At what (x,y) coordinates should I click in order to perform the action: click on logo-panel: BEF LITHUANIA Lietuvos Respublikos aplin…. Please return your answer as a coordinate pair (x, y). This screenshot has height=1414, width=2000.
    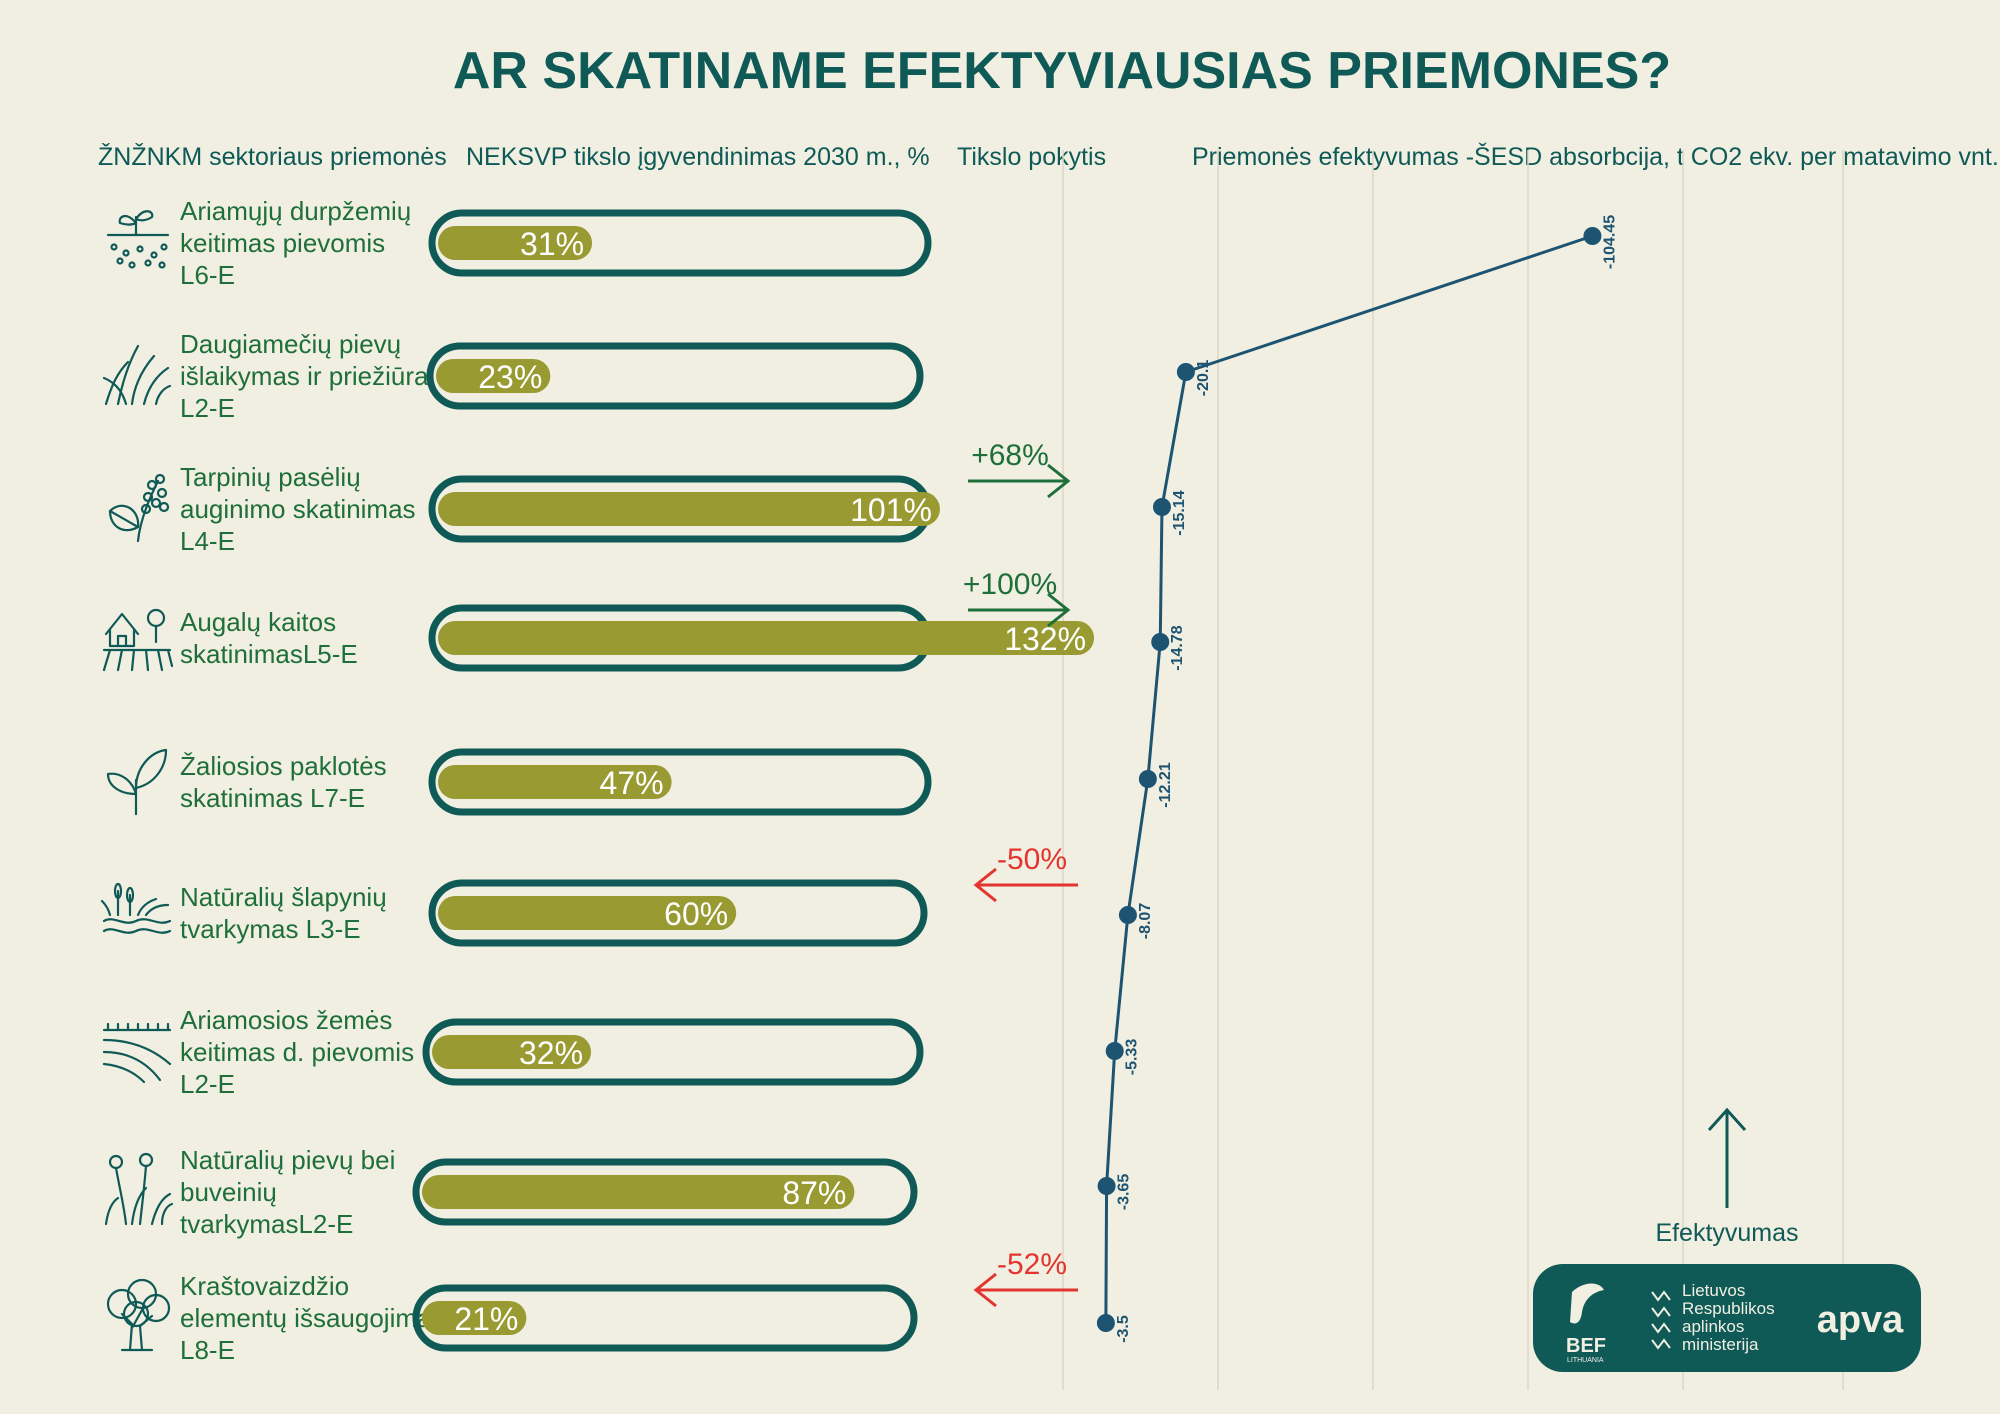
    Looking at the image, I should click on (1727, 1318).